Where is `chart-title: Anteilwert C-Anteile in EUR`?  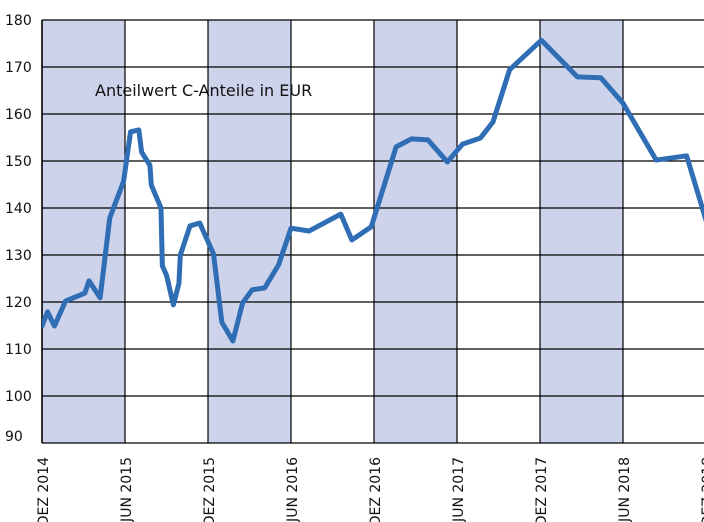 chart-title: Anteilwert C-Anteile in EUR is located at coordinates (203, 90).